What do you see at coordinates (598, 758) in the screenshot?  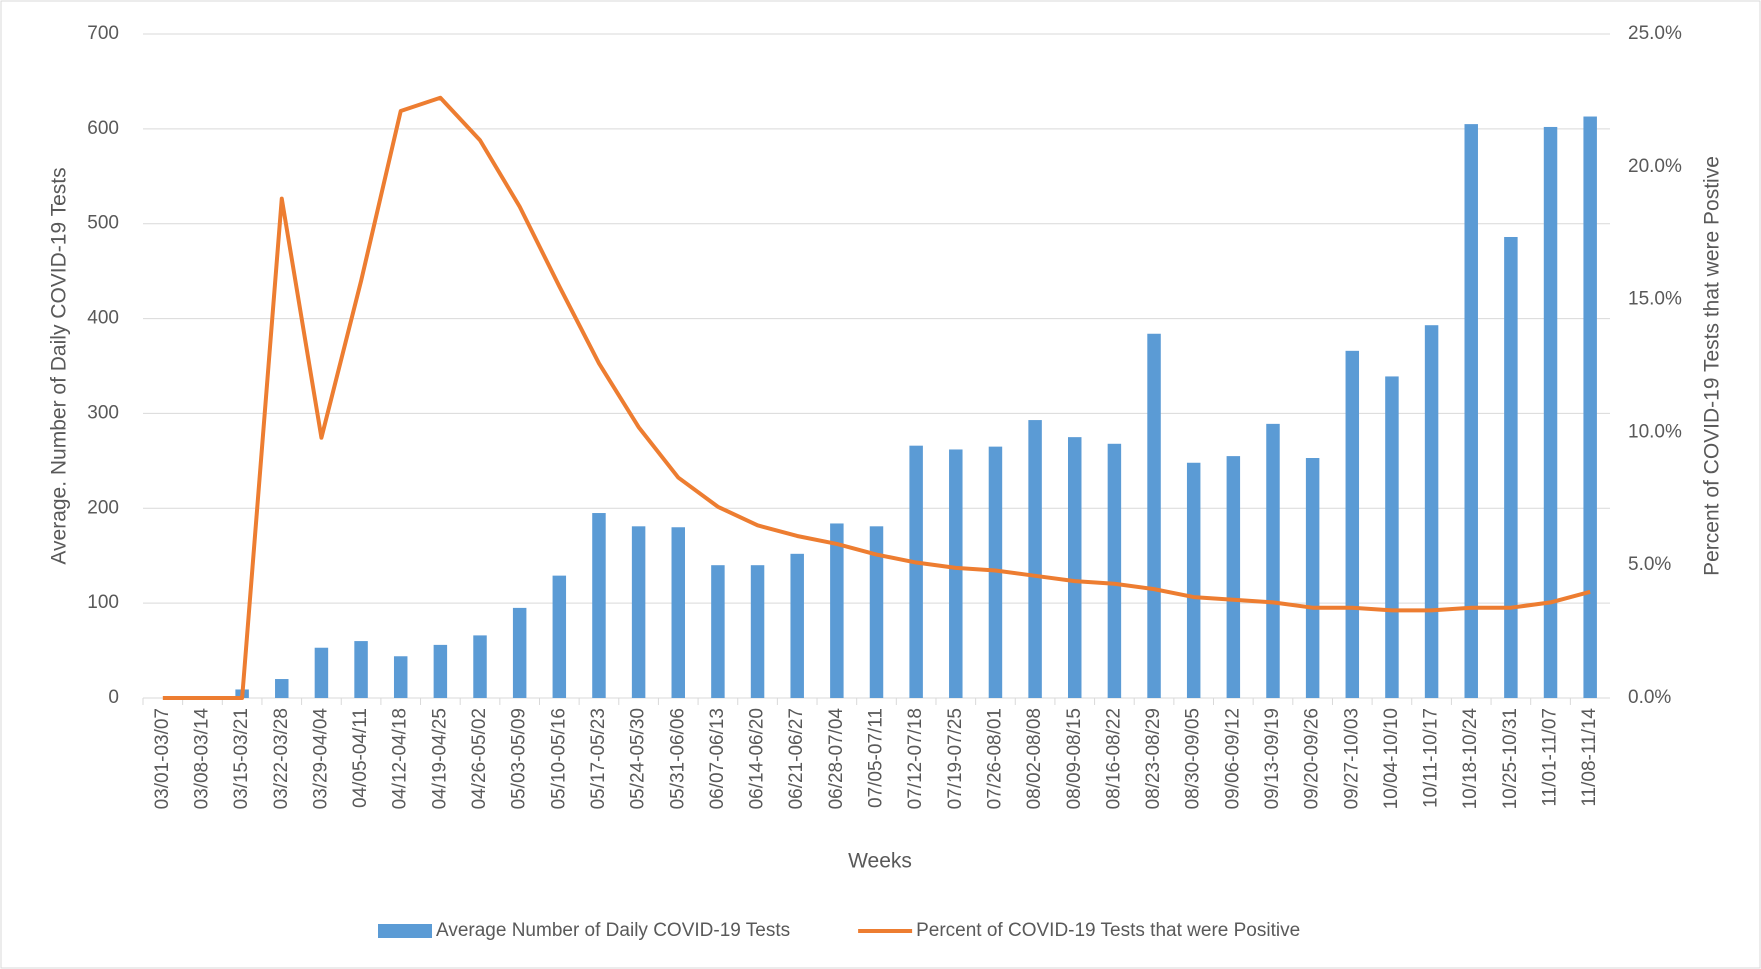 I see `x-tick-label: 05/17-05/23` at bounding box center [598, 758].